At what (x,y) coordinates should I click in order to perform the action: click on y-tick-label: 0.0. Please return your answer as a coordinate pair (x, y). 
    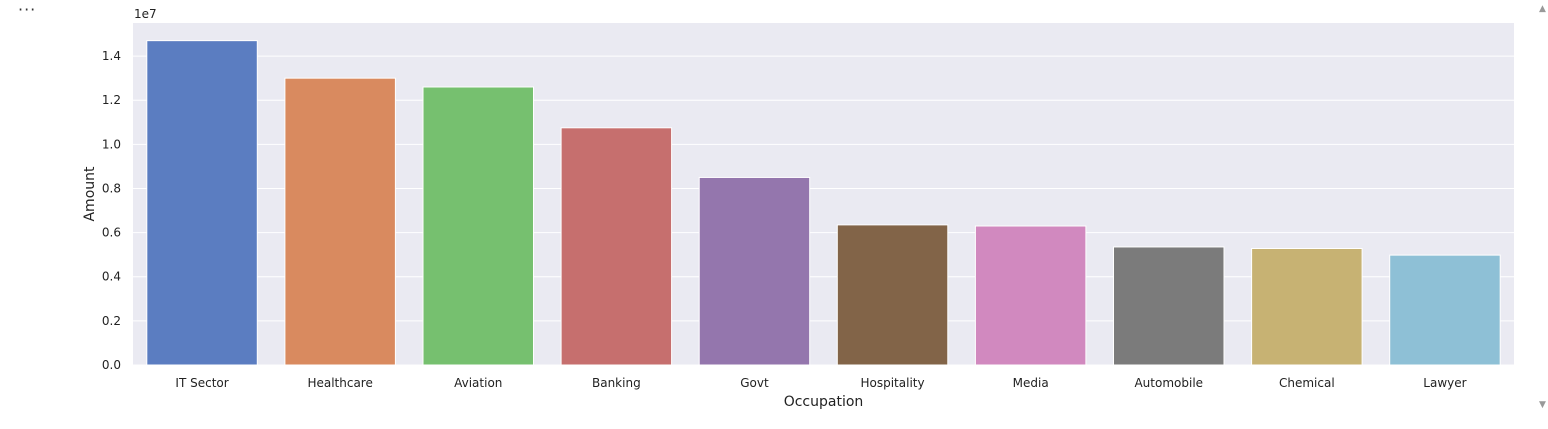
    Looking at the image, I should click on (111, 365).